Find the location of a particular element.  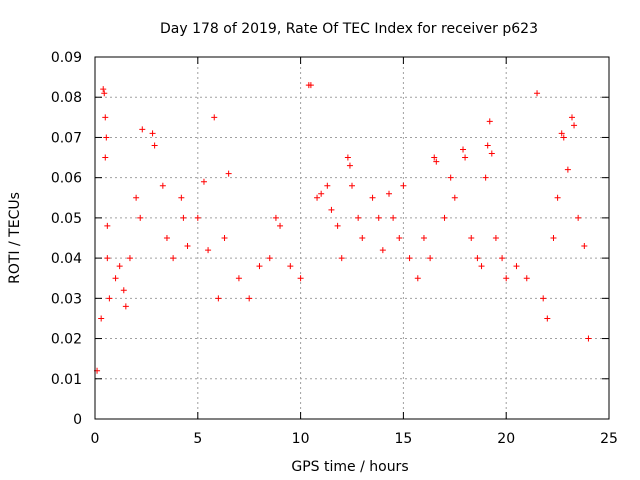

x-tick-label: 25 is located at coordinates (609, 439).